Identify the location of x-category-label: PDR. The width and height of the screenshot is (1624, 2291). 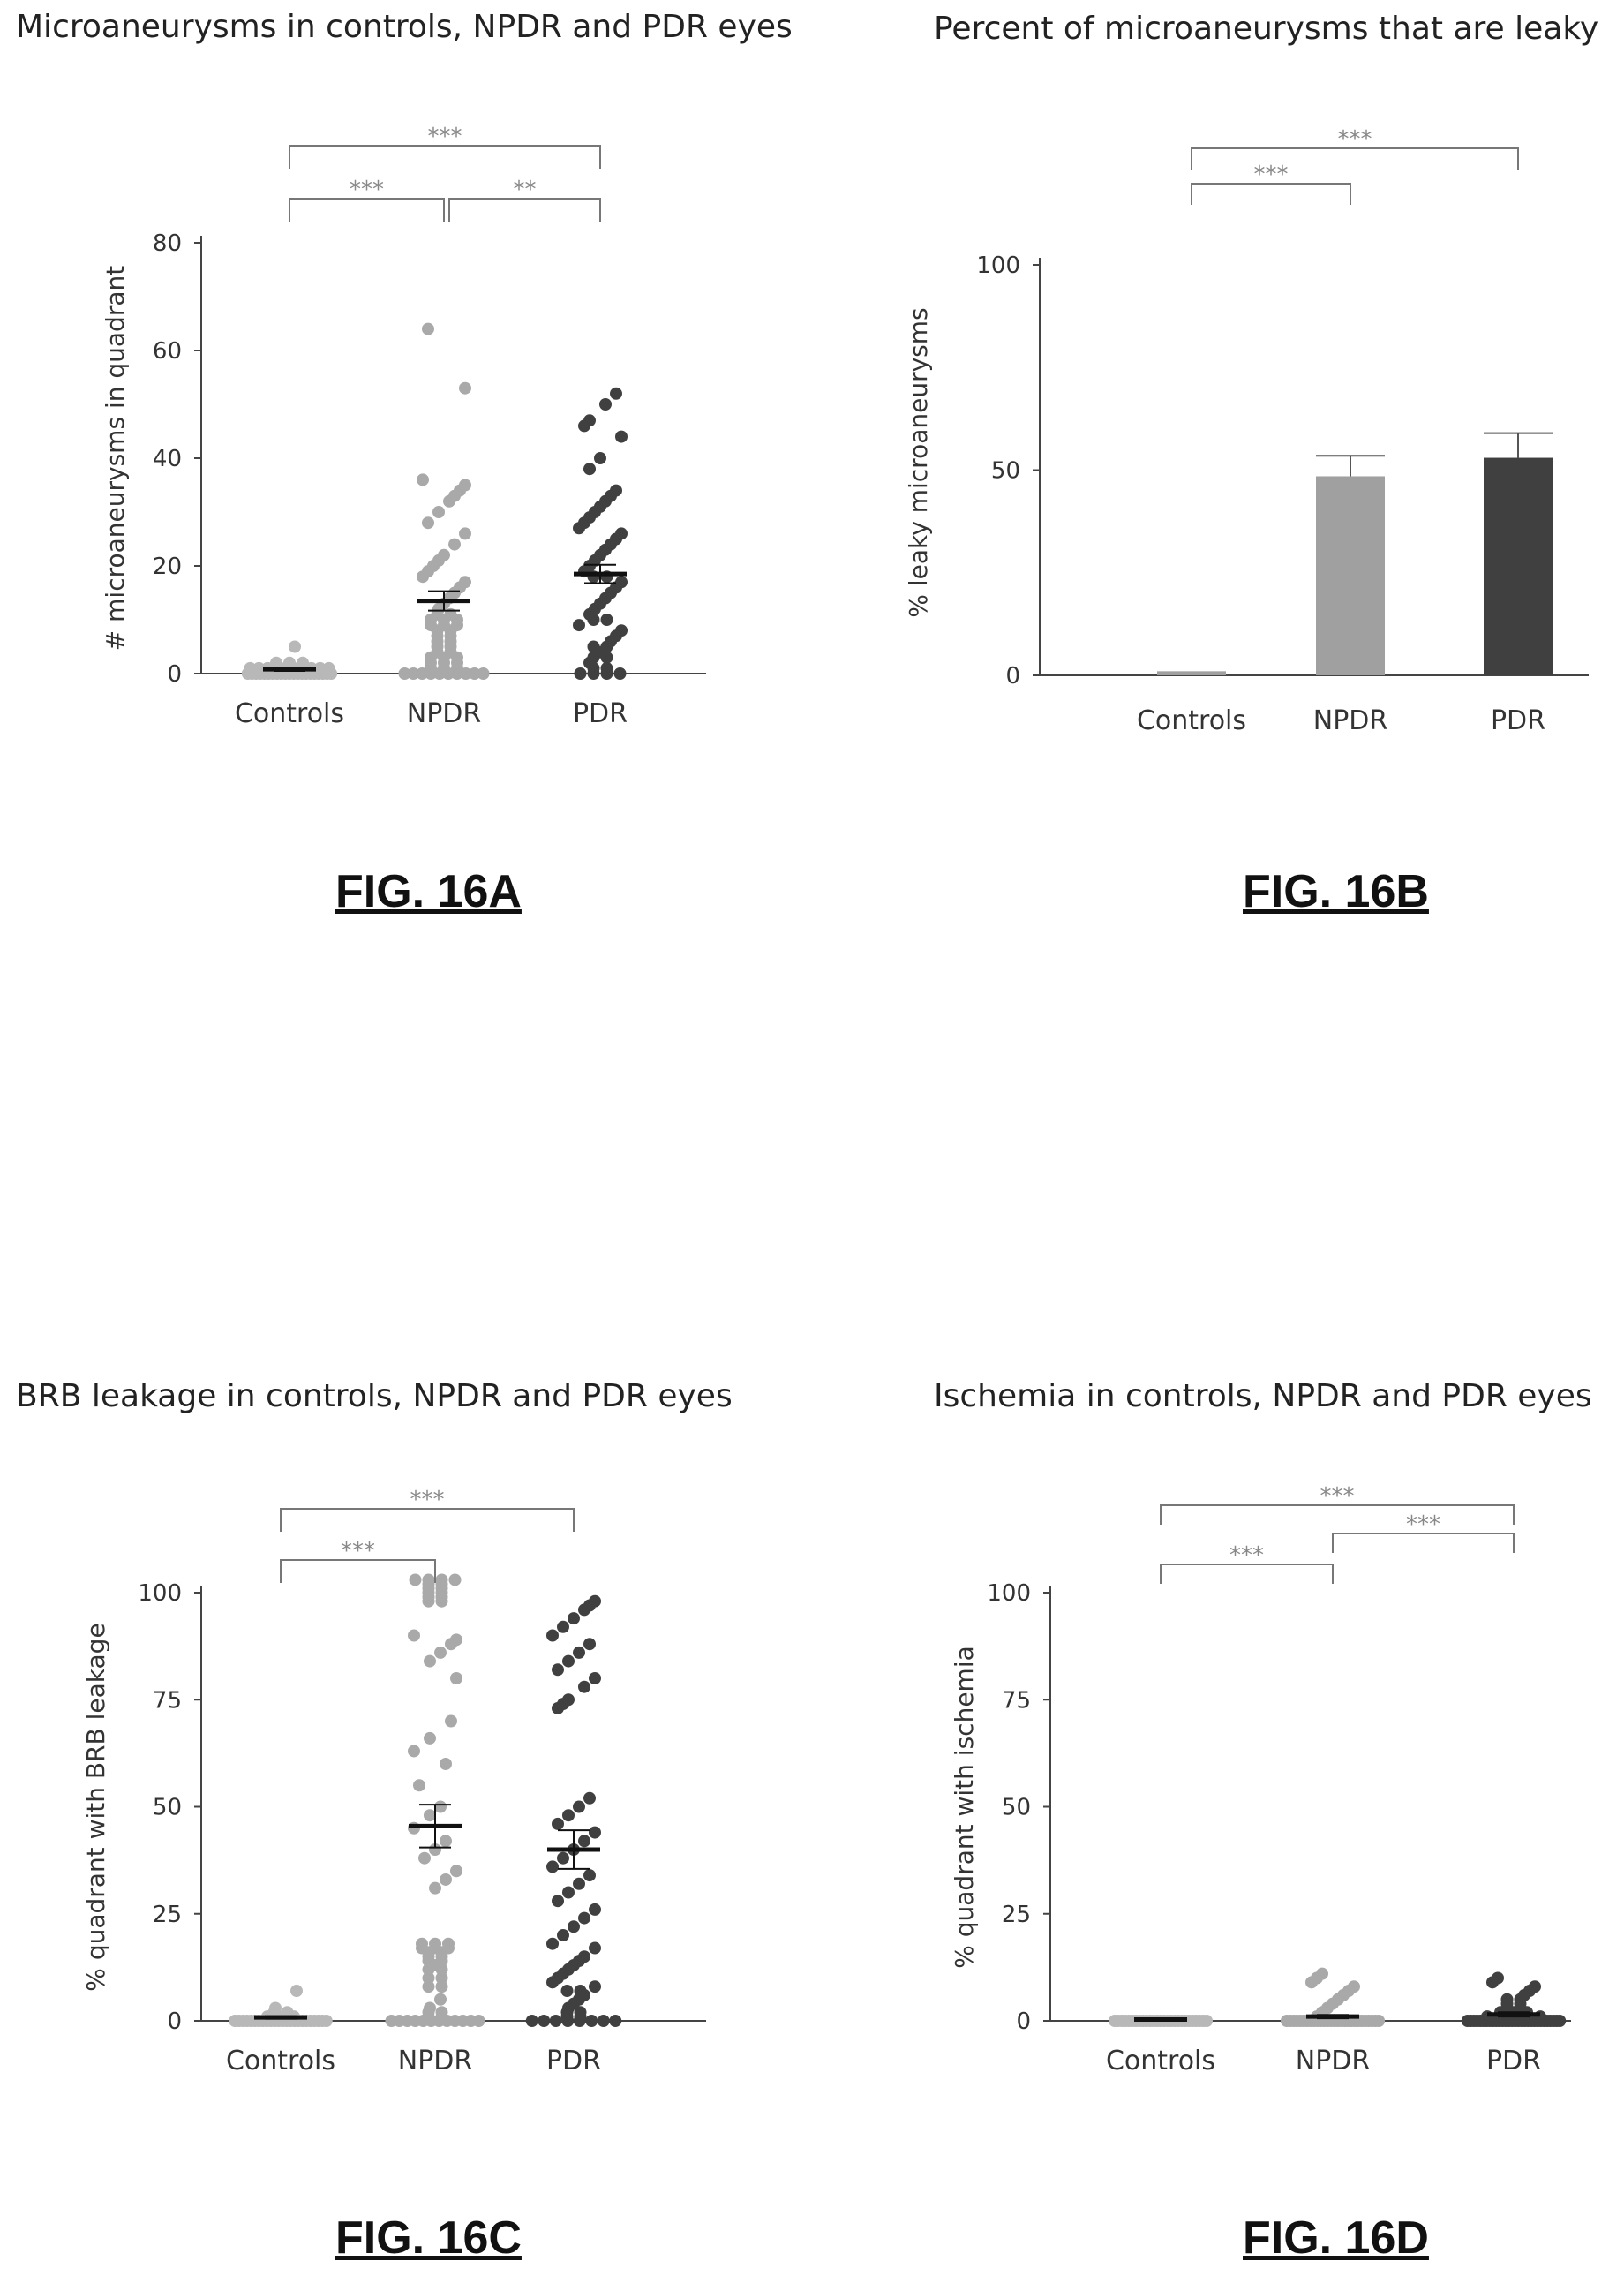
(1513, 2061).